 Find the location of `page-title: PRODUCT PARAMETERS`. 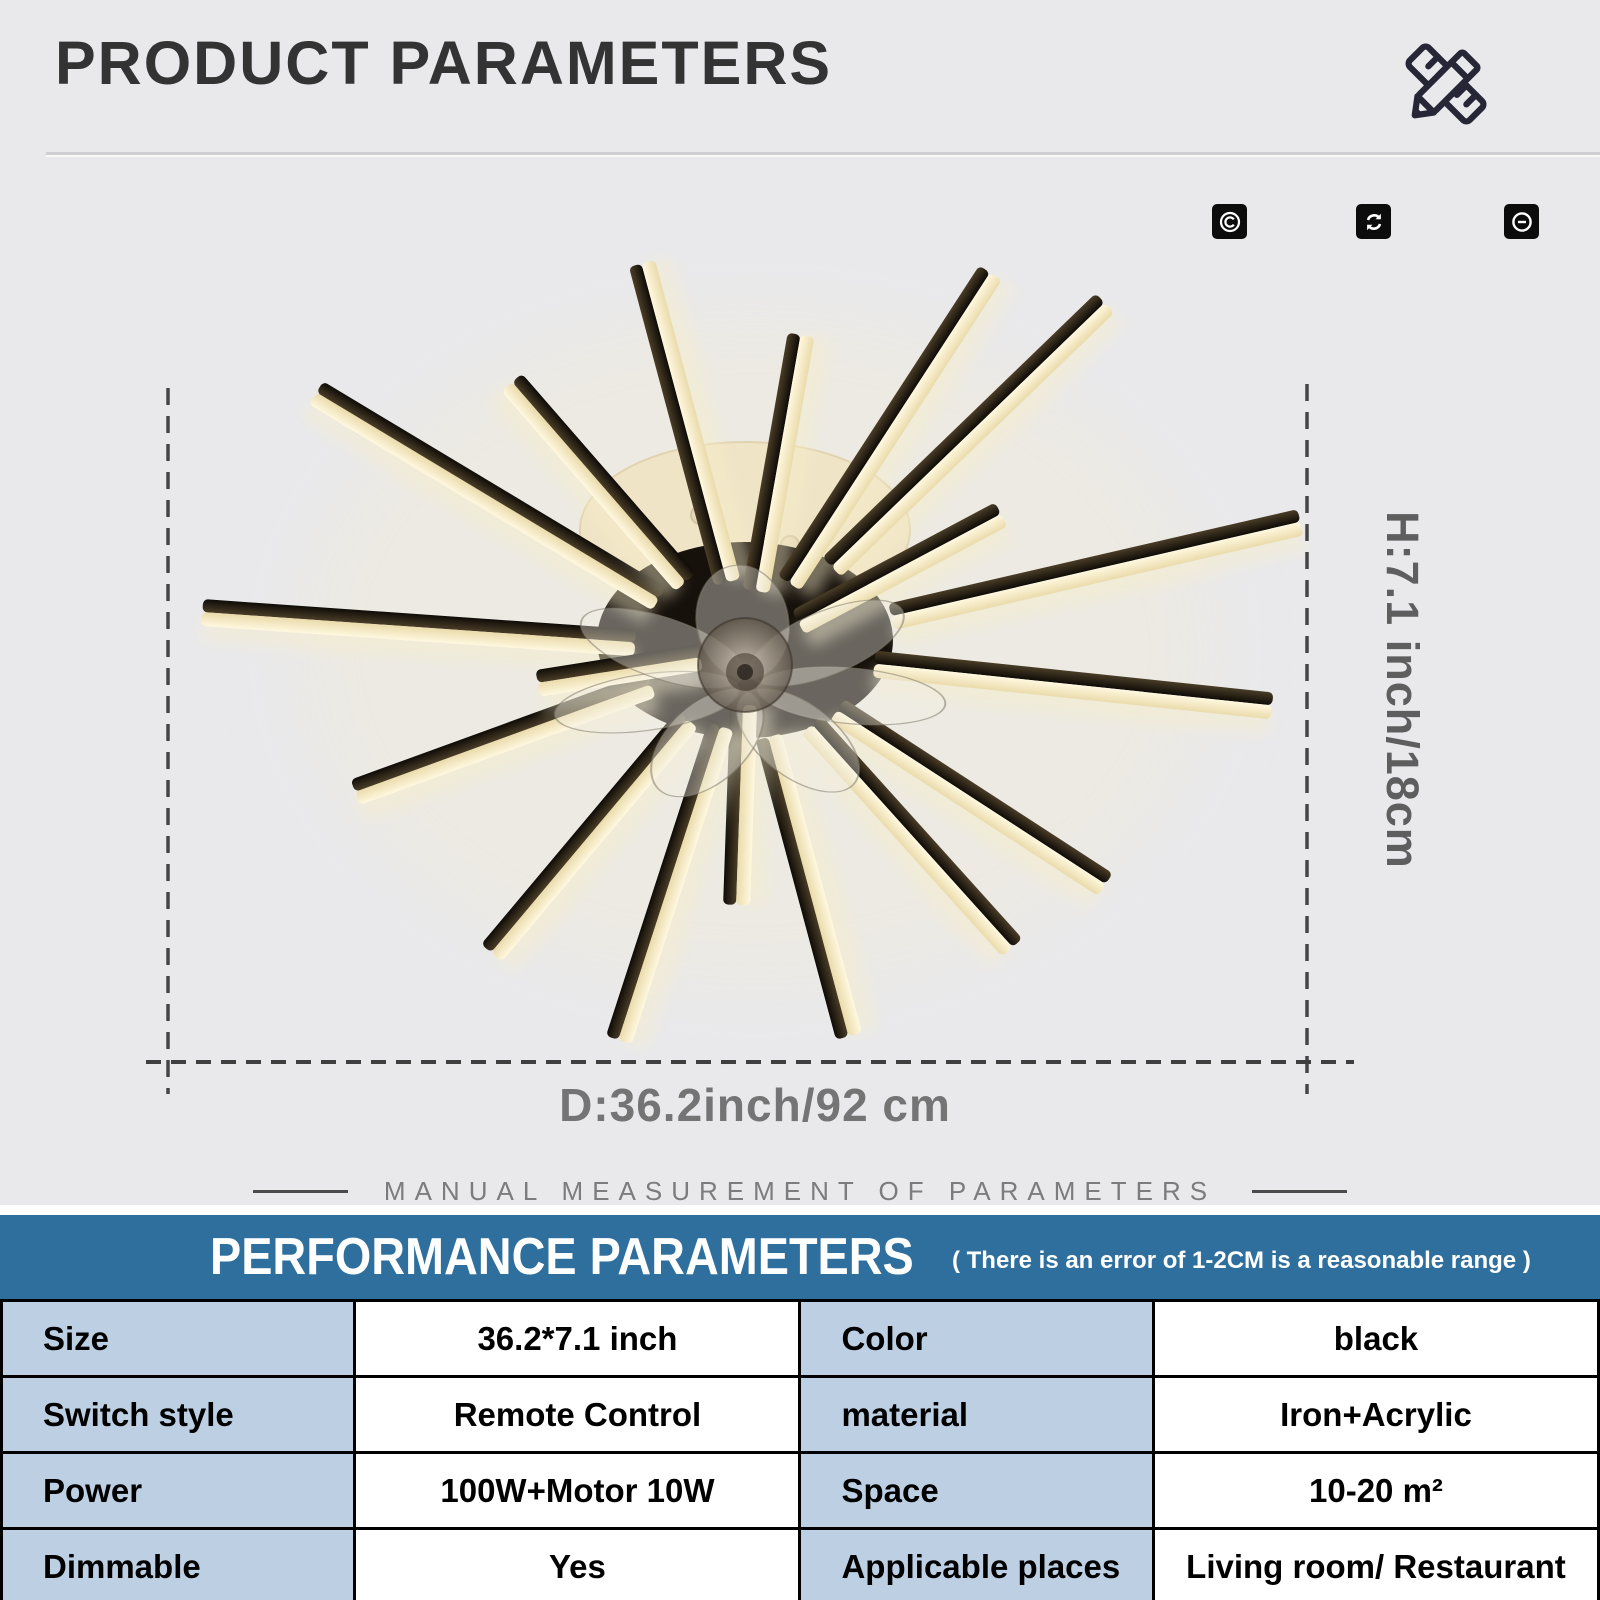

page-title: PRODUCT PARAMETERS is located at coordinates (444, 63).